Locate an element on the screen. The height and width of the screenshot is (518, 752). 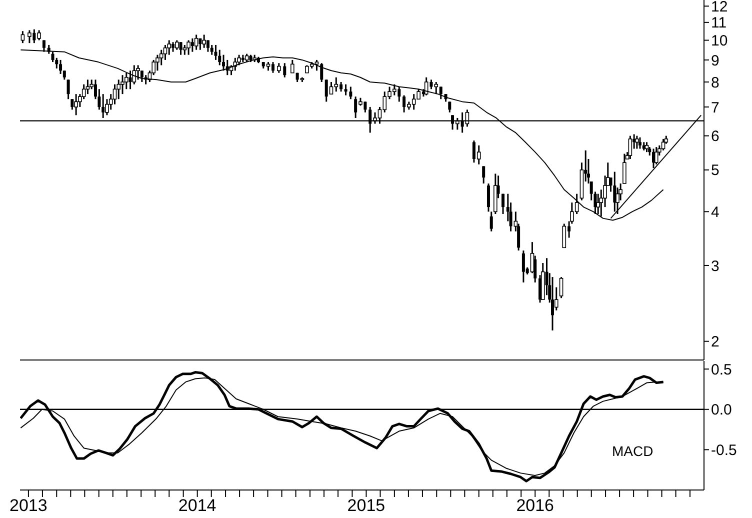
x-tick-label: 2014 is located at coordinates (197, 506).